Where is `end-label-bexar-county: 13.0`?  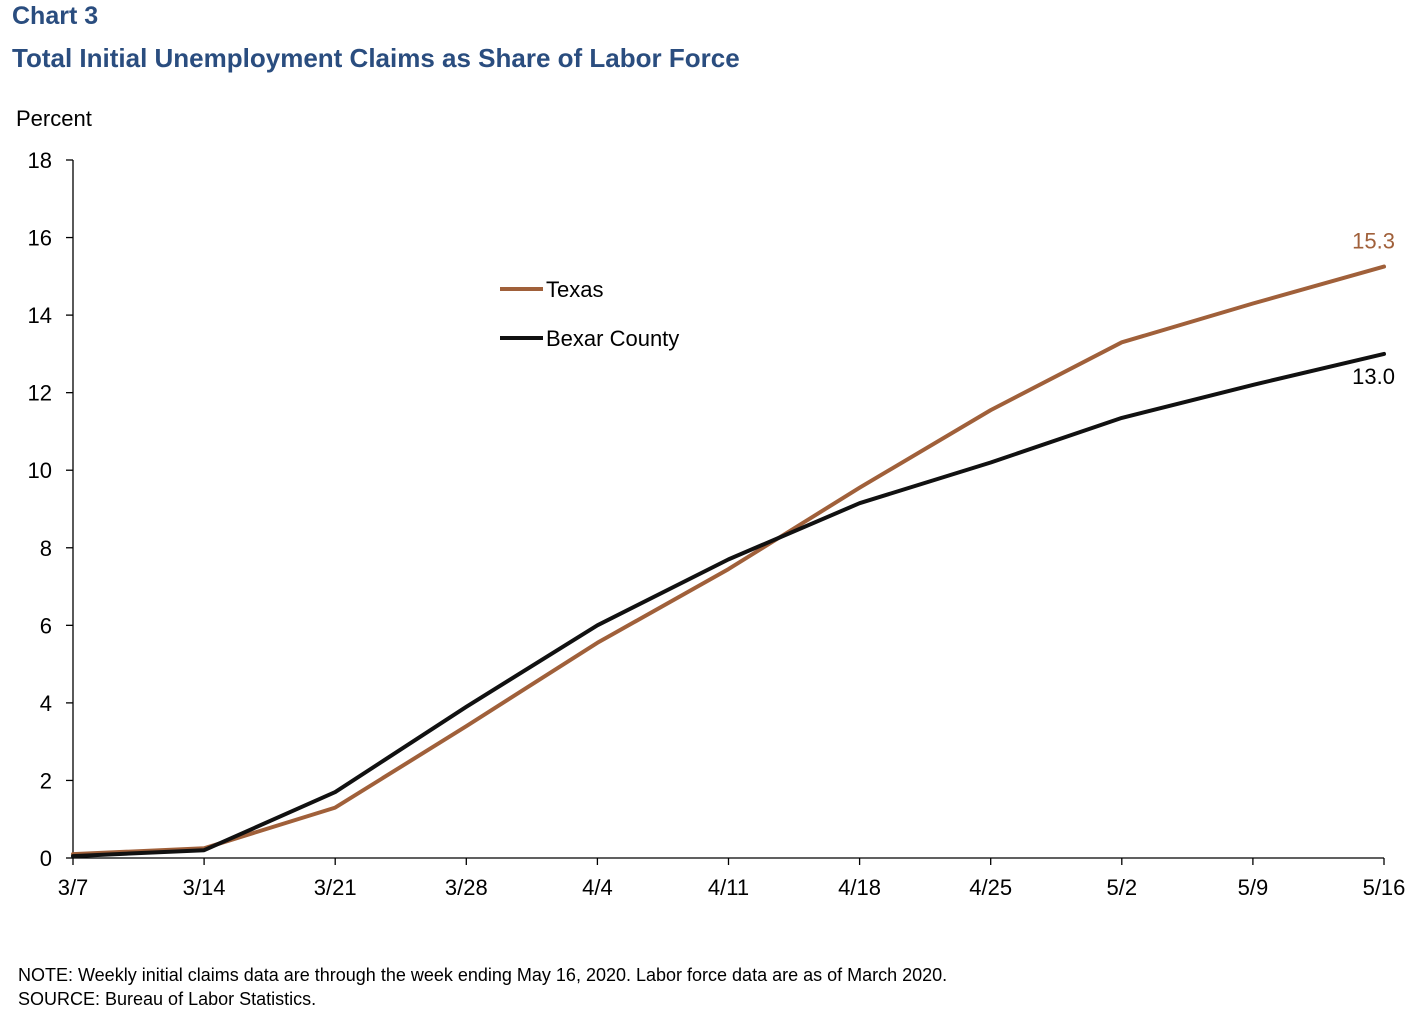 end-label-bexar-county: 13.0 is located at coordinates (1373, 376).